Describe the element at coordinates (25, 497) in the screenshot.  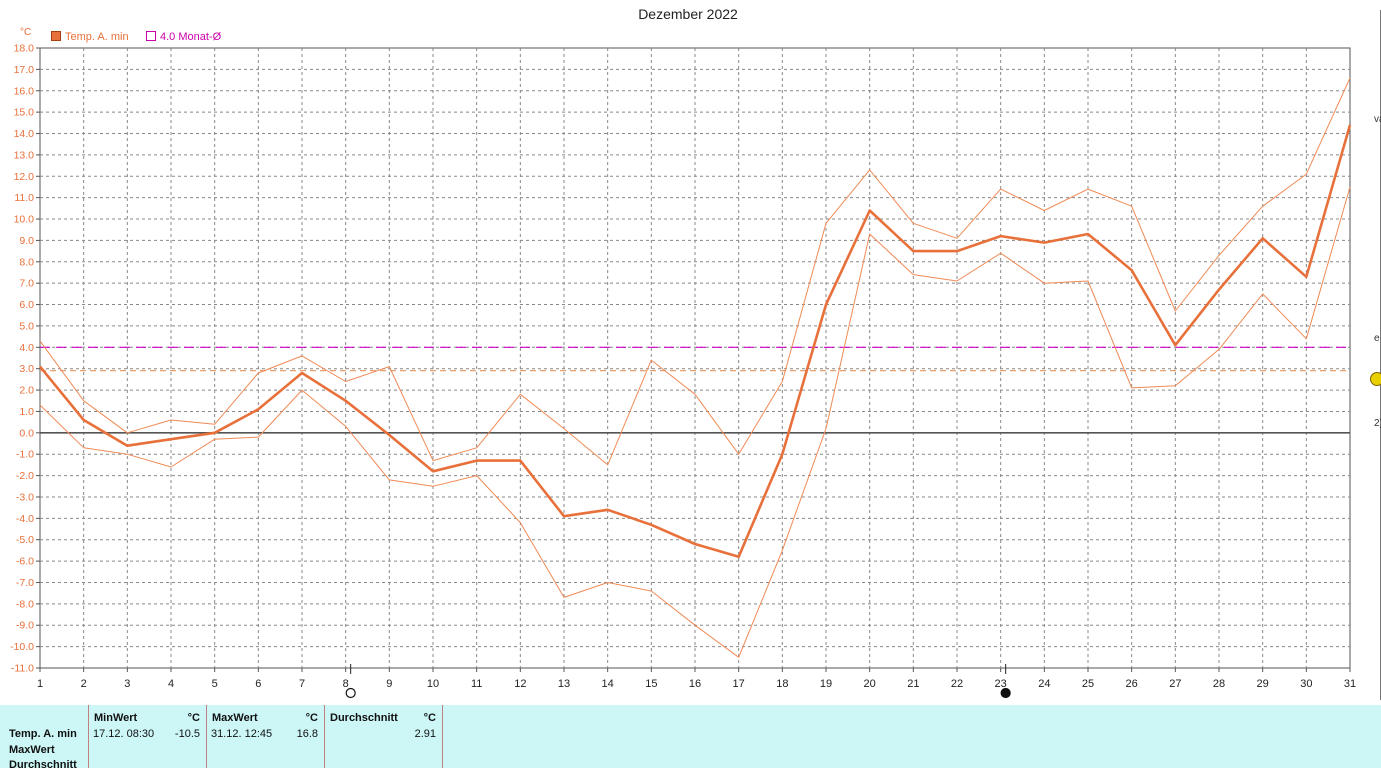
I see `y-tick-label: -3.0` at that location.